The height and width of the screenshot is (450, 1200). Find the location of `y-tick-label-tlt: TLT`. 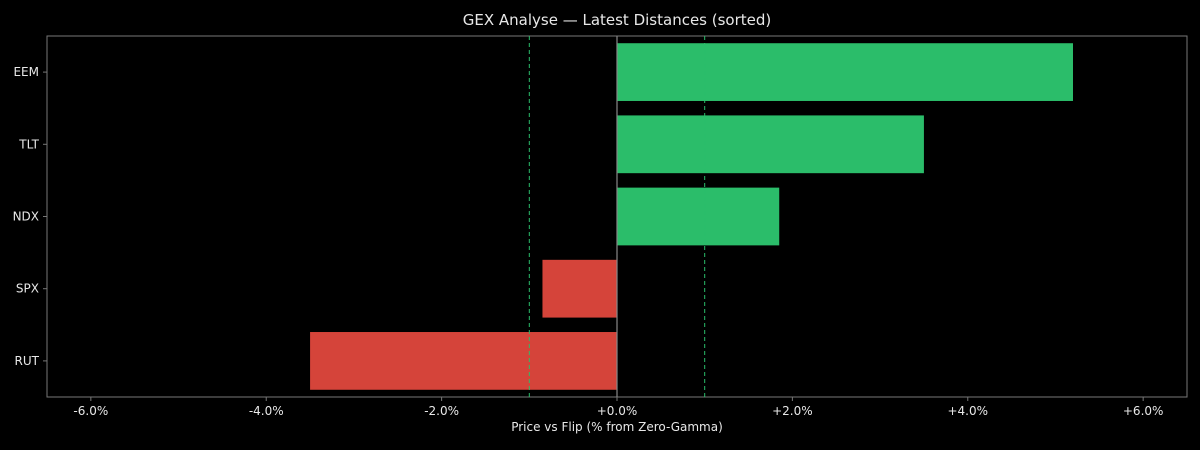

y-tick-label-tlt: TLT is located at coordinates (28, 144).